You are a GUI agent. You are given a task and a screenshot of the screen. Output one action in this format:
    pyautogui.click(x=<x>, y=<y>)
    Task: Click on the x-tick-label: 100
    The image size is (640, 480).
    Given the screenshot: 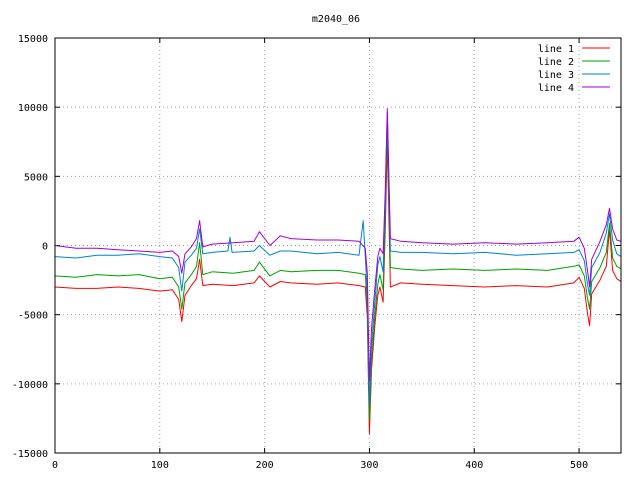 What is the action you would take?
    pyautogui.click(x=160, y=465)
    